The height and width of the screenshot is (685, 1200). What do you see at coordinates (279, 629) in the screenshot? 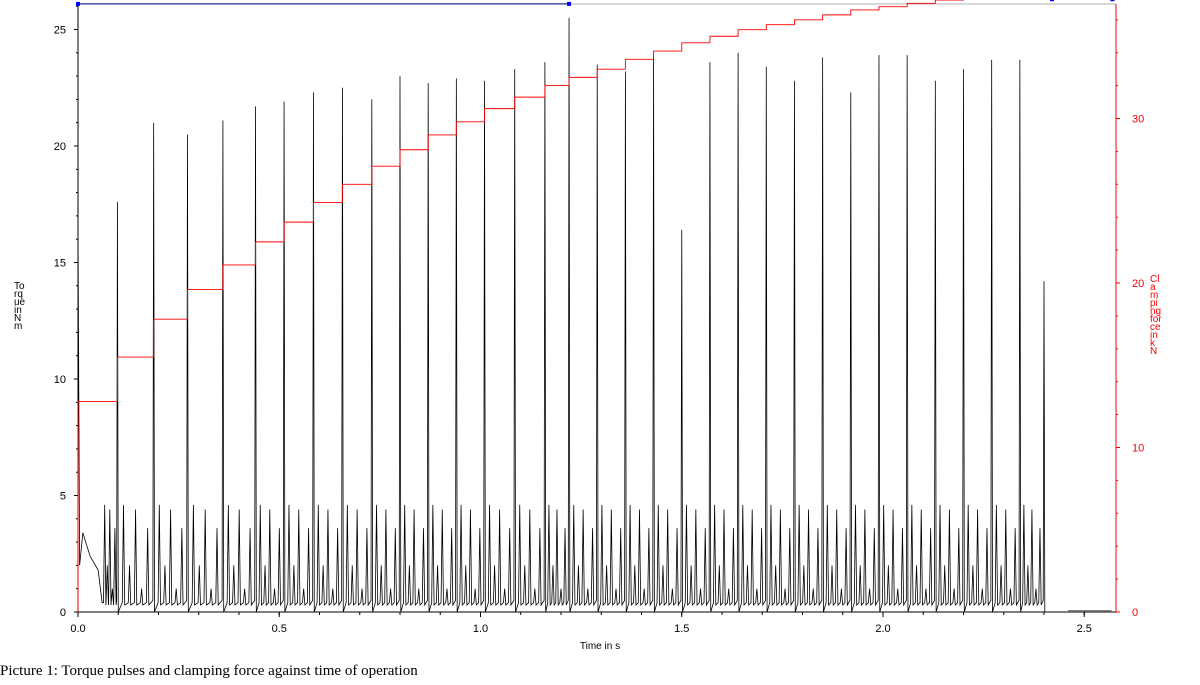
I see `x-tick-label: 0.5` at bounding box center [279, 629].